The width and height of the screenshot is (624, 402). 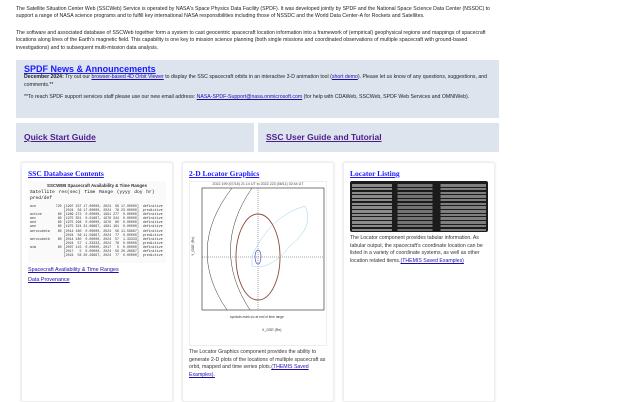 What do you see at coordinates (344, 77) in the screenshot?
I see `short-demo-link: short demo` at bounding box center [344, 77].